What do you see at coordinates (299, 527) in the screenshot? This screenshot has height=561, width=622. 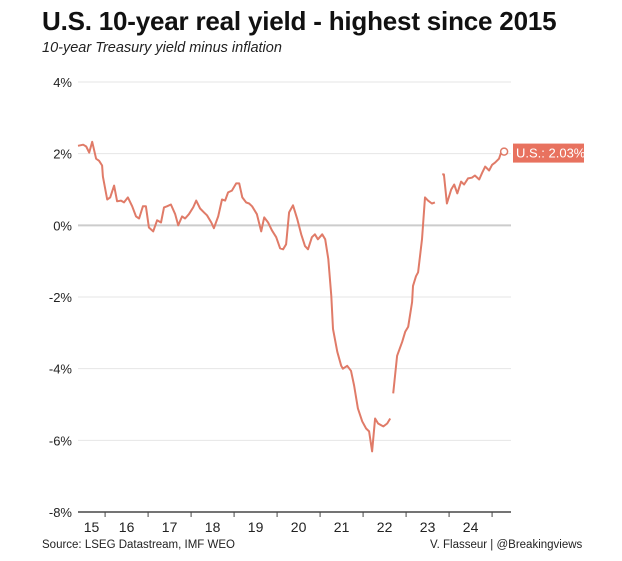 I see `x-tick-label: 20` at bounding box center [299, 527].